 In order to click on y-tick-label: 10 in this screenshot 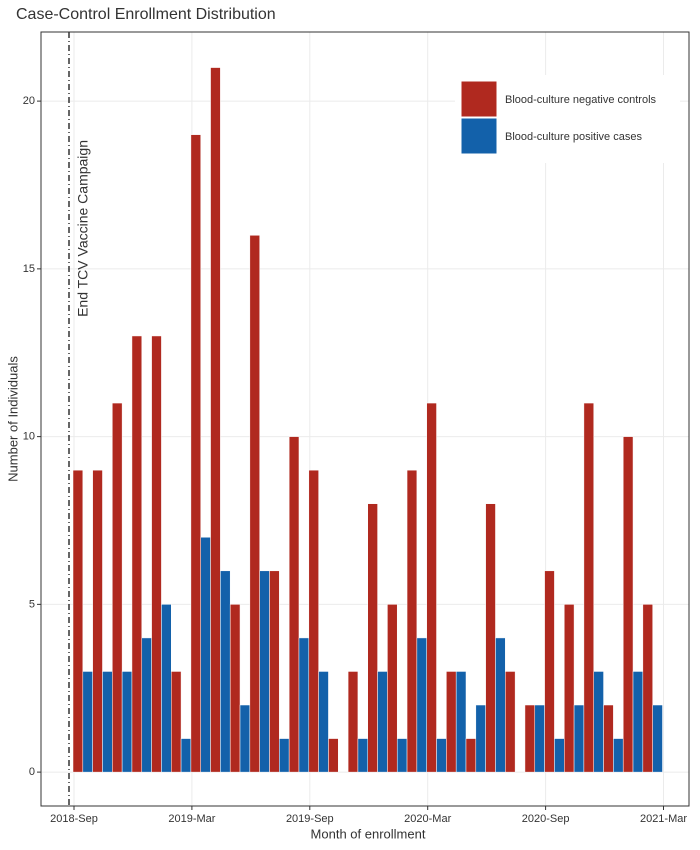, I will do `click(29, 437)`.